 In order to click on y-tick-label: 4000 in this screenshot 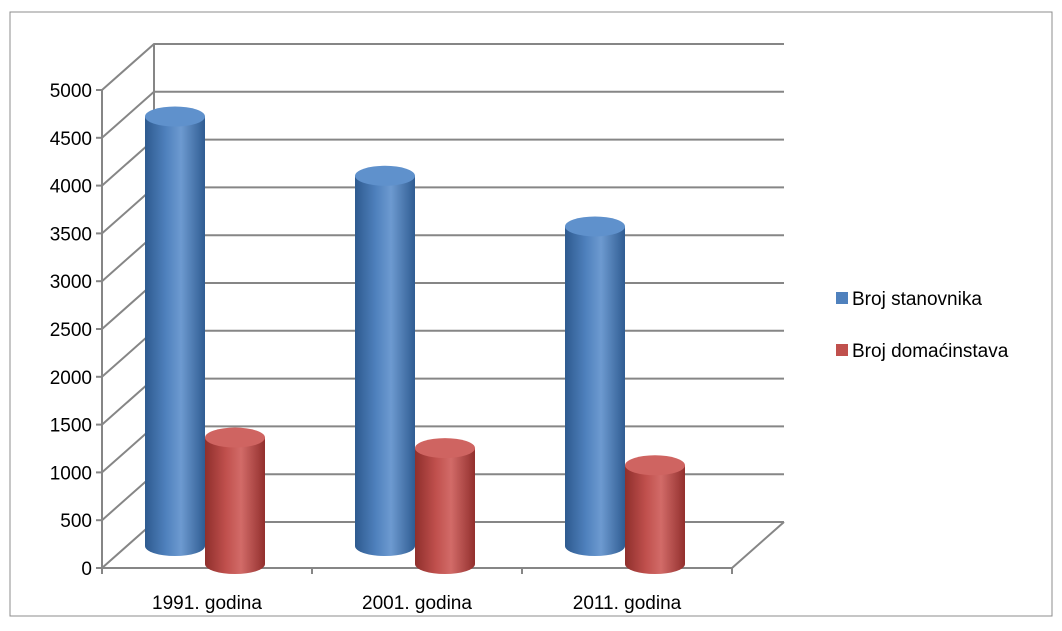, I will do `click(71, 187)`.